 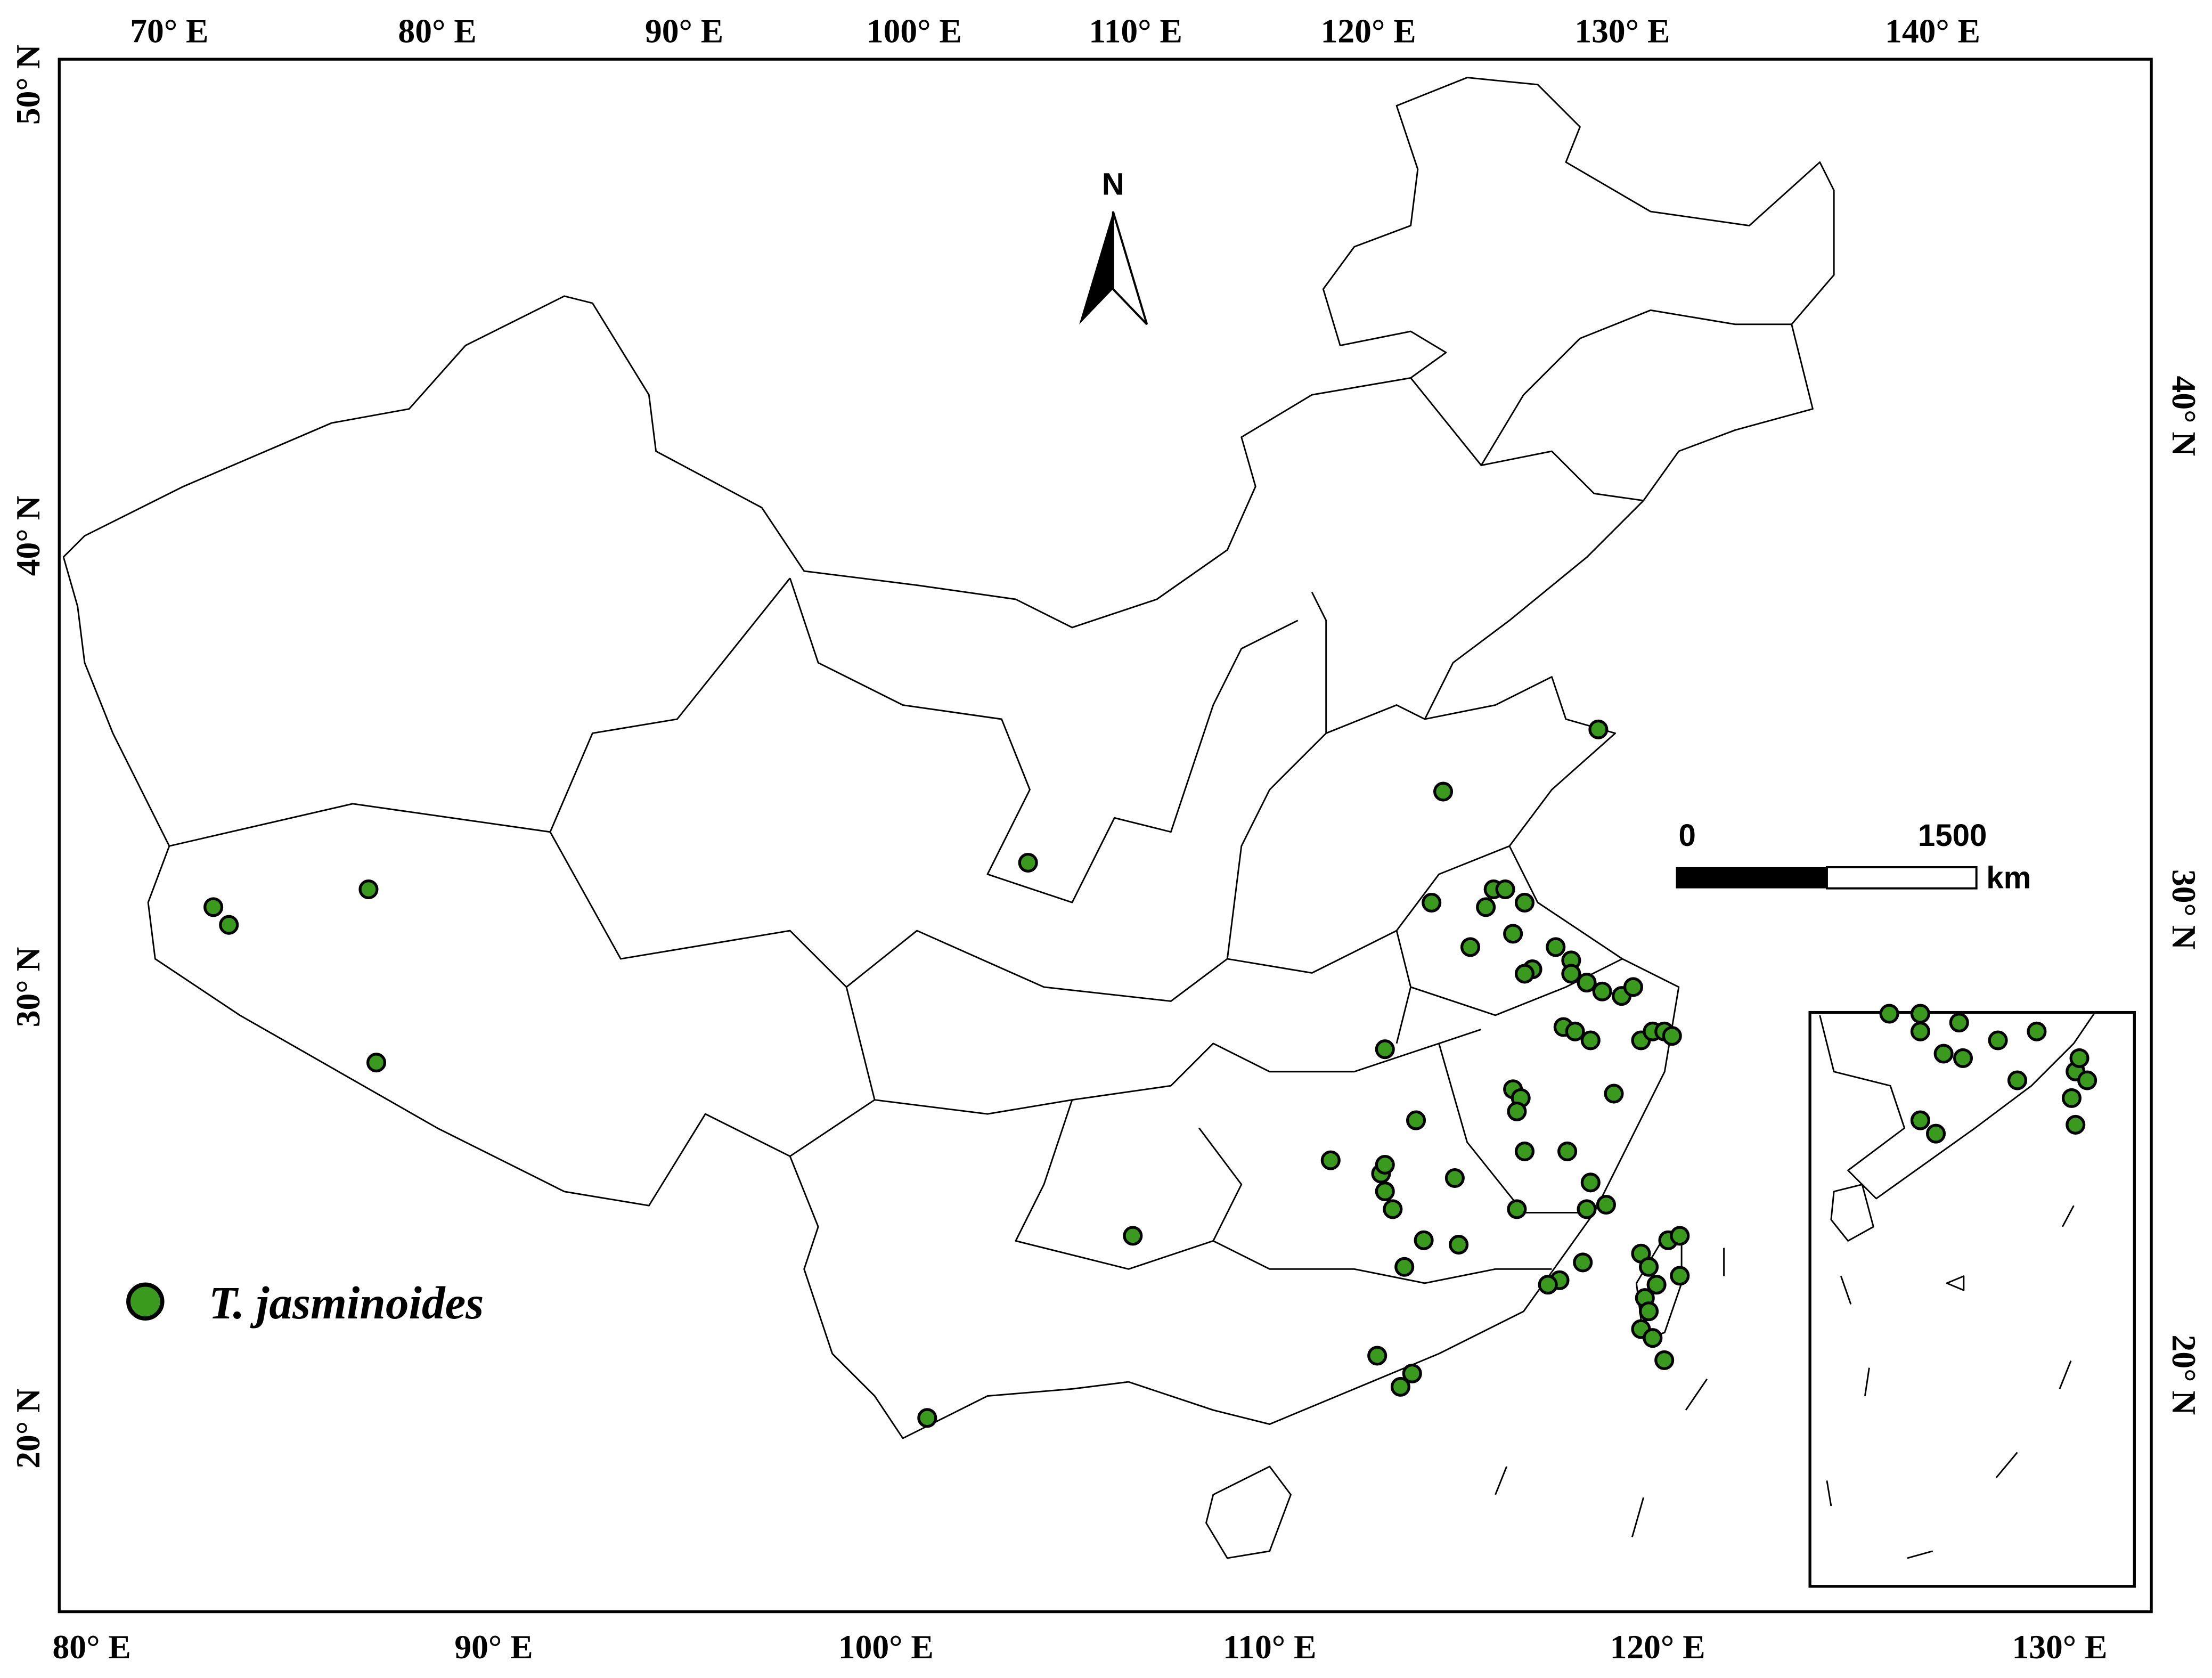 What do you see at coordinates (1368, 31) in the screenshot?
I see `top-axis-label: 120° E` at bounding box center [1368, 31].